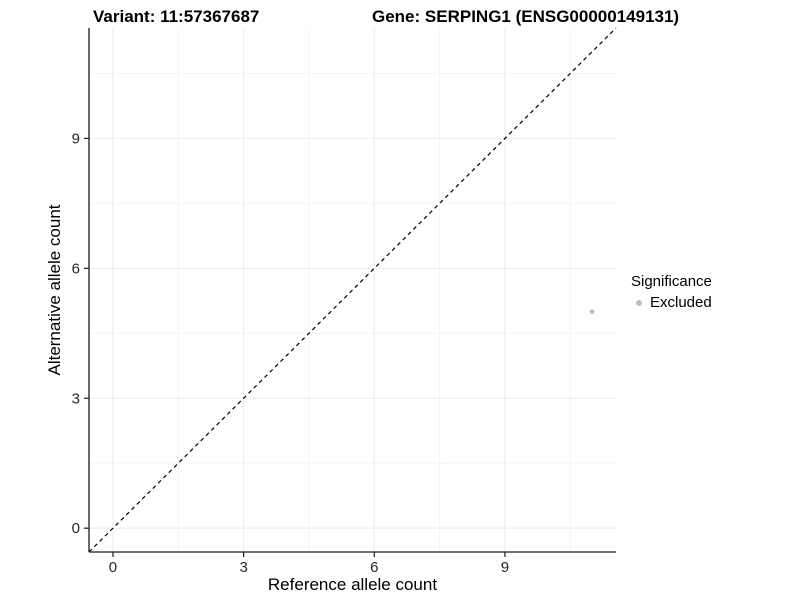 Image resolution: width=800 pixels, height=600 pixels. I want to click on x-axis-title: Reference allele count, so click(352, 584).